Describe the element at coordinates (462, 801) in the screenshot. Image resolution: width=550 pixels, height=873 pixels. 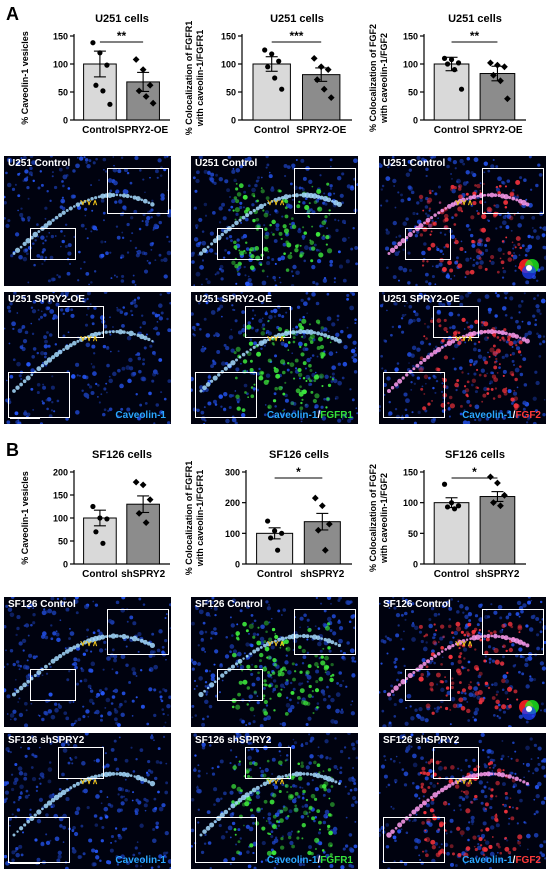
I see `micrograph-b-5: SF126 shSPRY2 ⋎ ⋎ ∧ Caveolin-1/FGF2` at that location.